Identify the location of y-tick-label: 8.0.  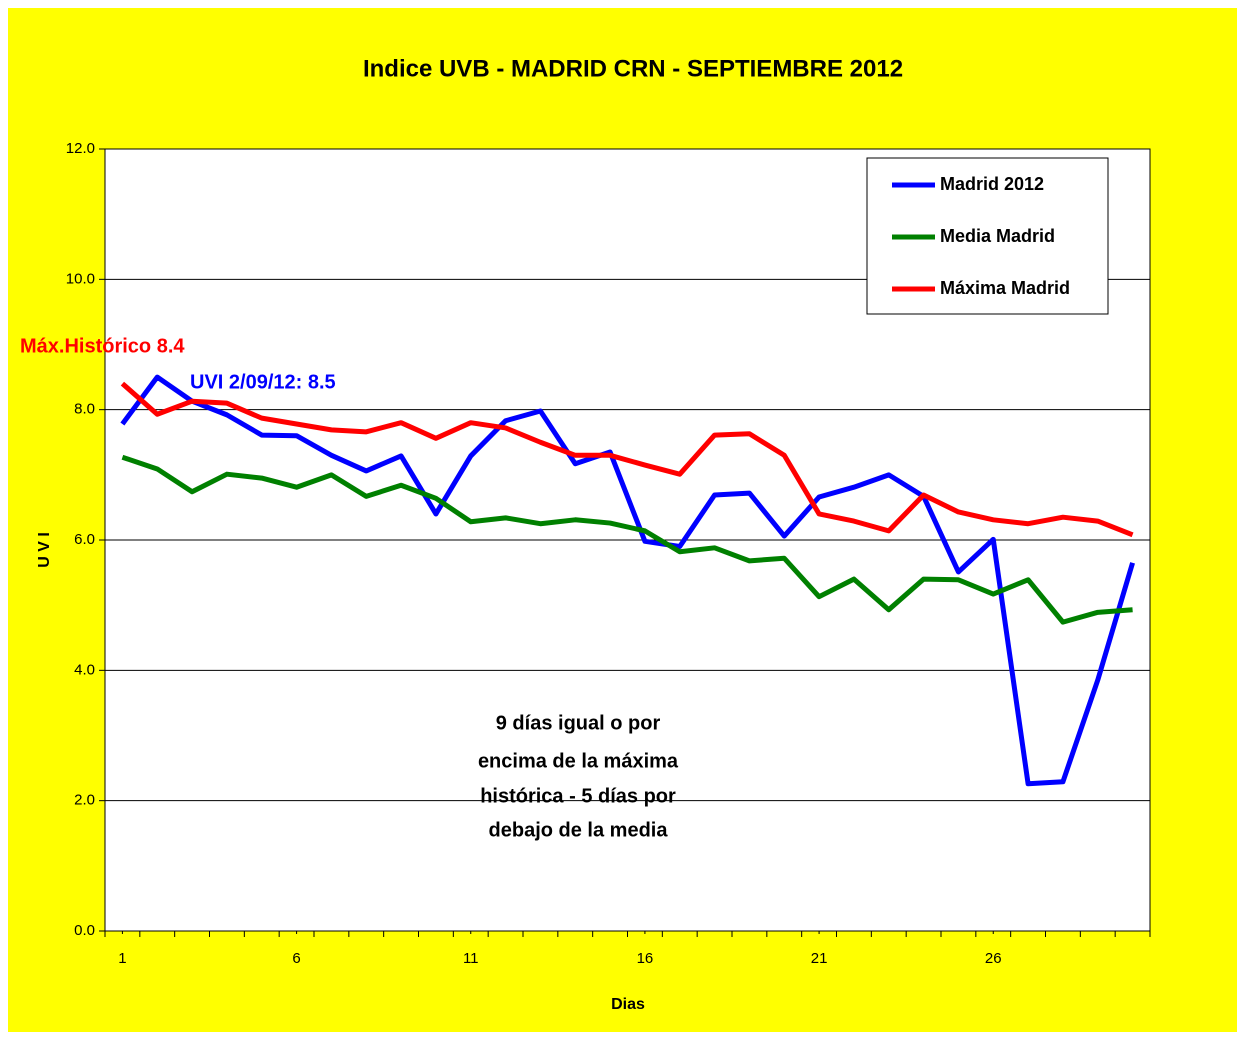
(84, 409).